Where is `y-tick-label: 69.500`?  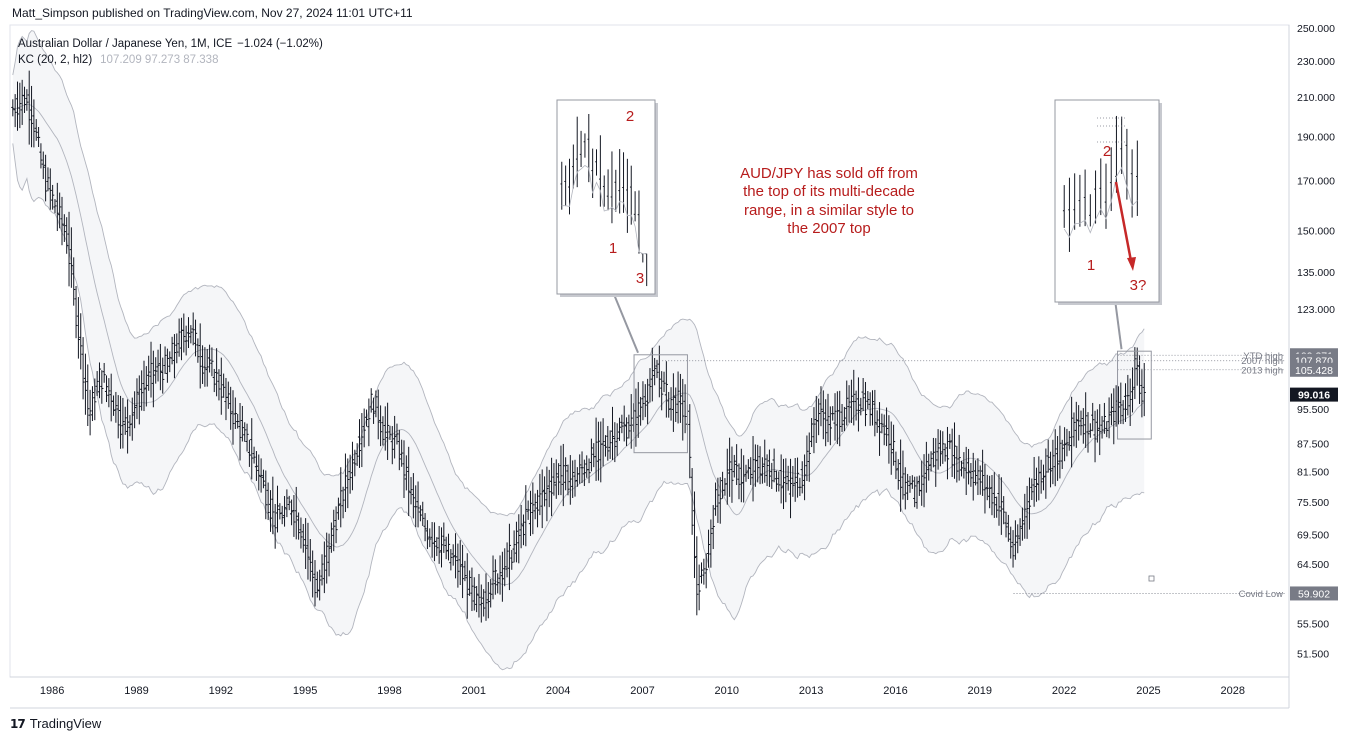
y-tick-label: 69.500 is located at coordinates (1313, 536).